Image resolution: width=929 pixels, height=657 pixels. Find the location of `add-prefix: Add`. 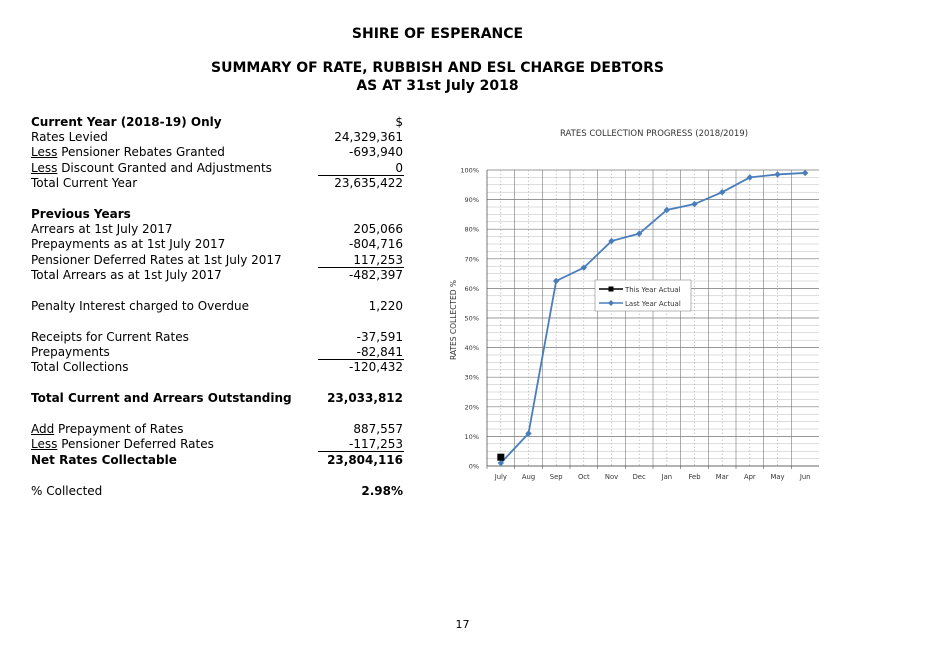

add-prefix: Add is located at coordinates (43, 429).